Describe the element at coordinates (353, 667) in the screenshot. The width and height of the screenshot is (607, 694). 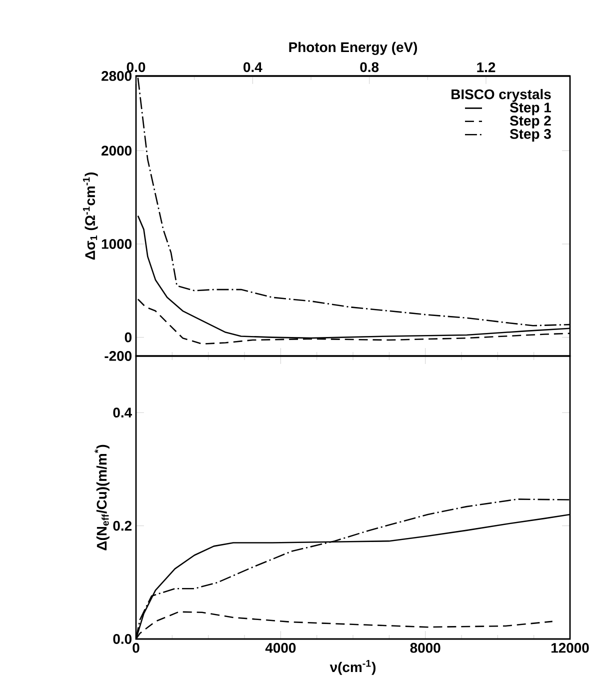
I see `x-axis-title: ν(cm$^{-1}$)` at that location.